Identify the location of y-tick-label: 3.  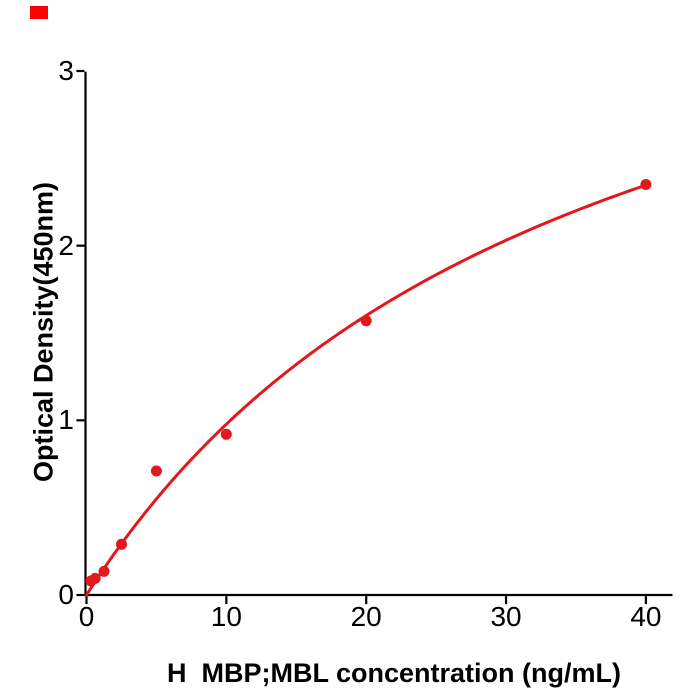
(66, 70).